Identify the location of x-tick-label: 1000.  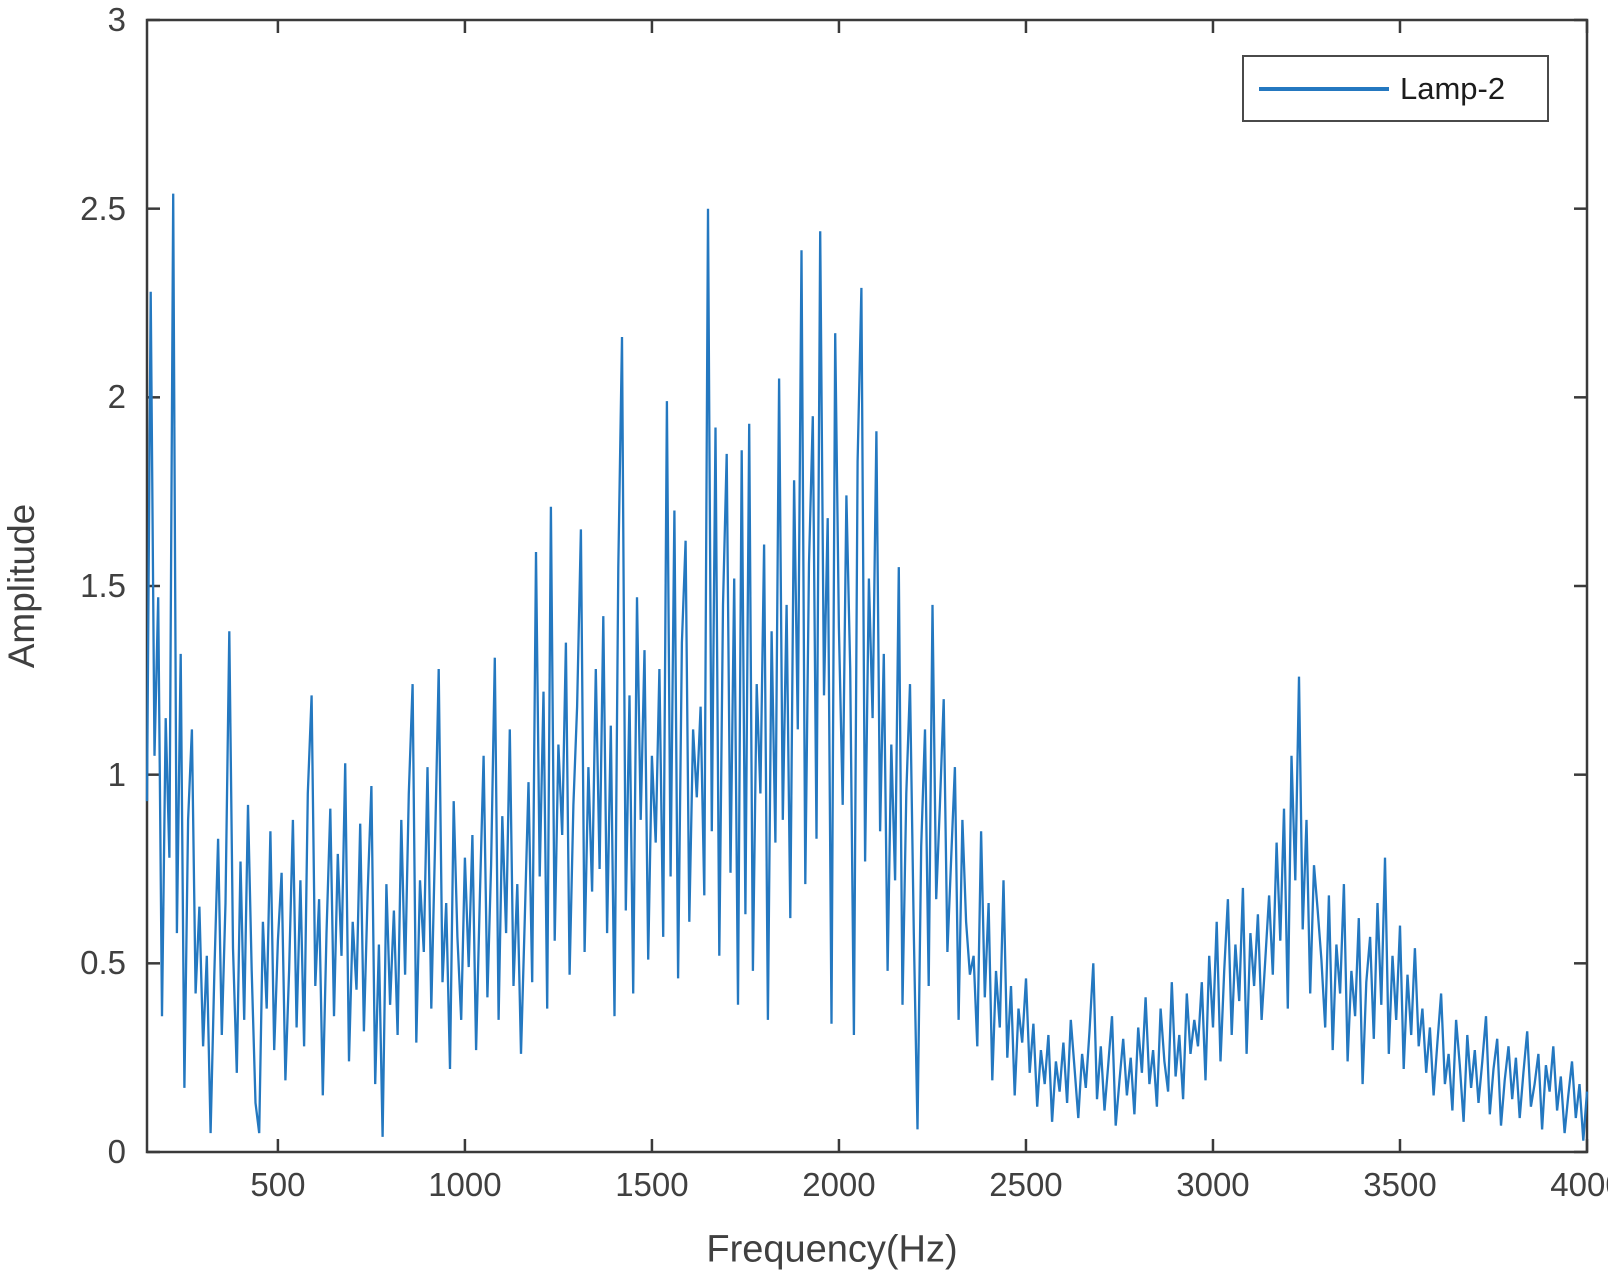
(465, 1184).